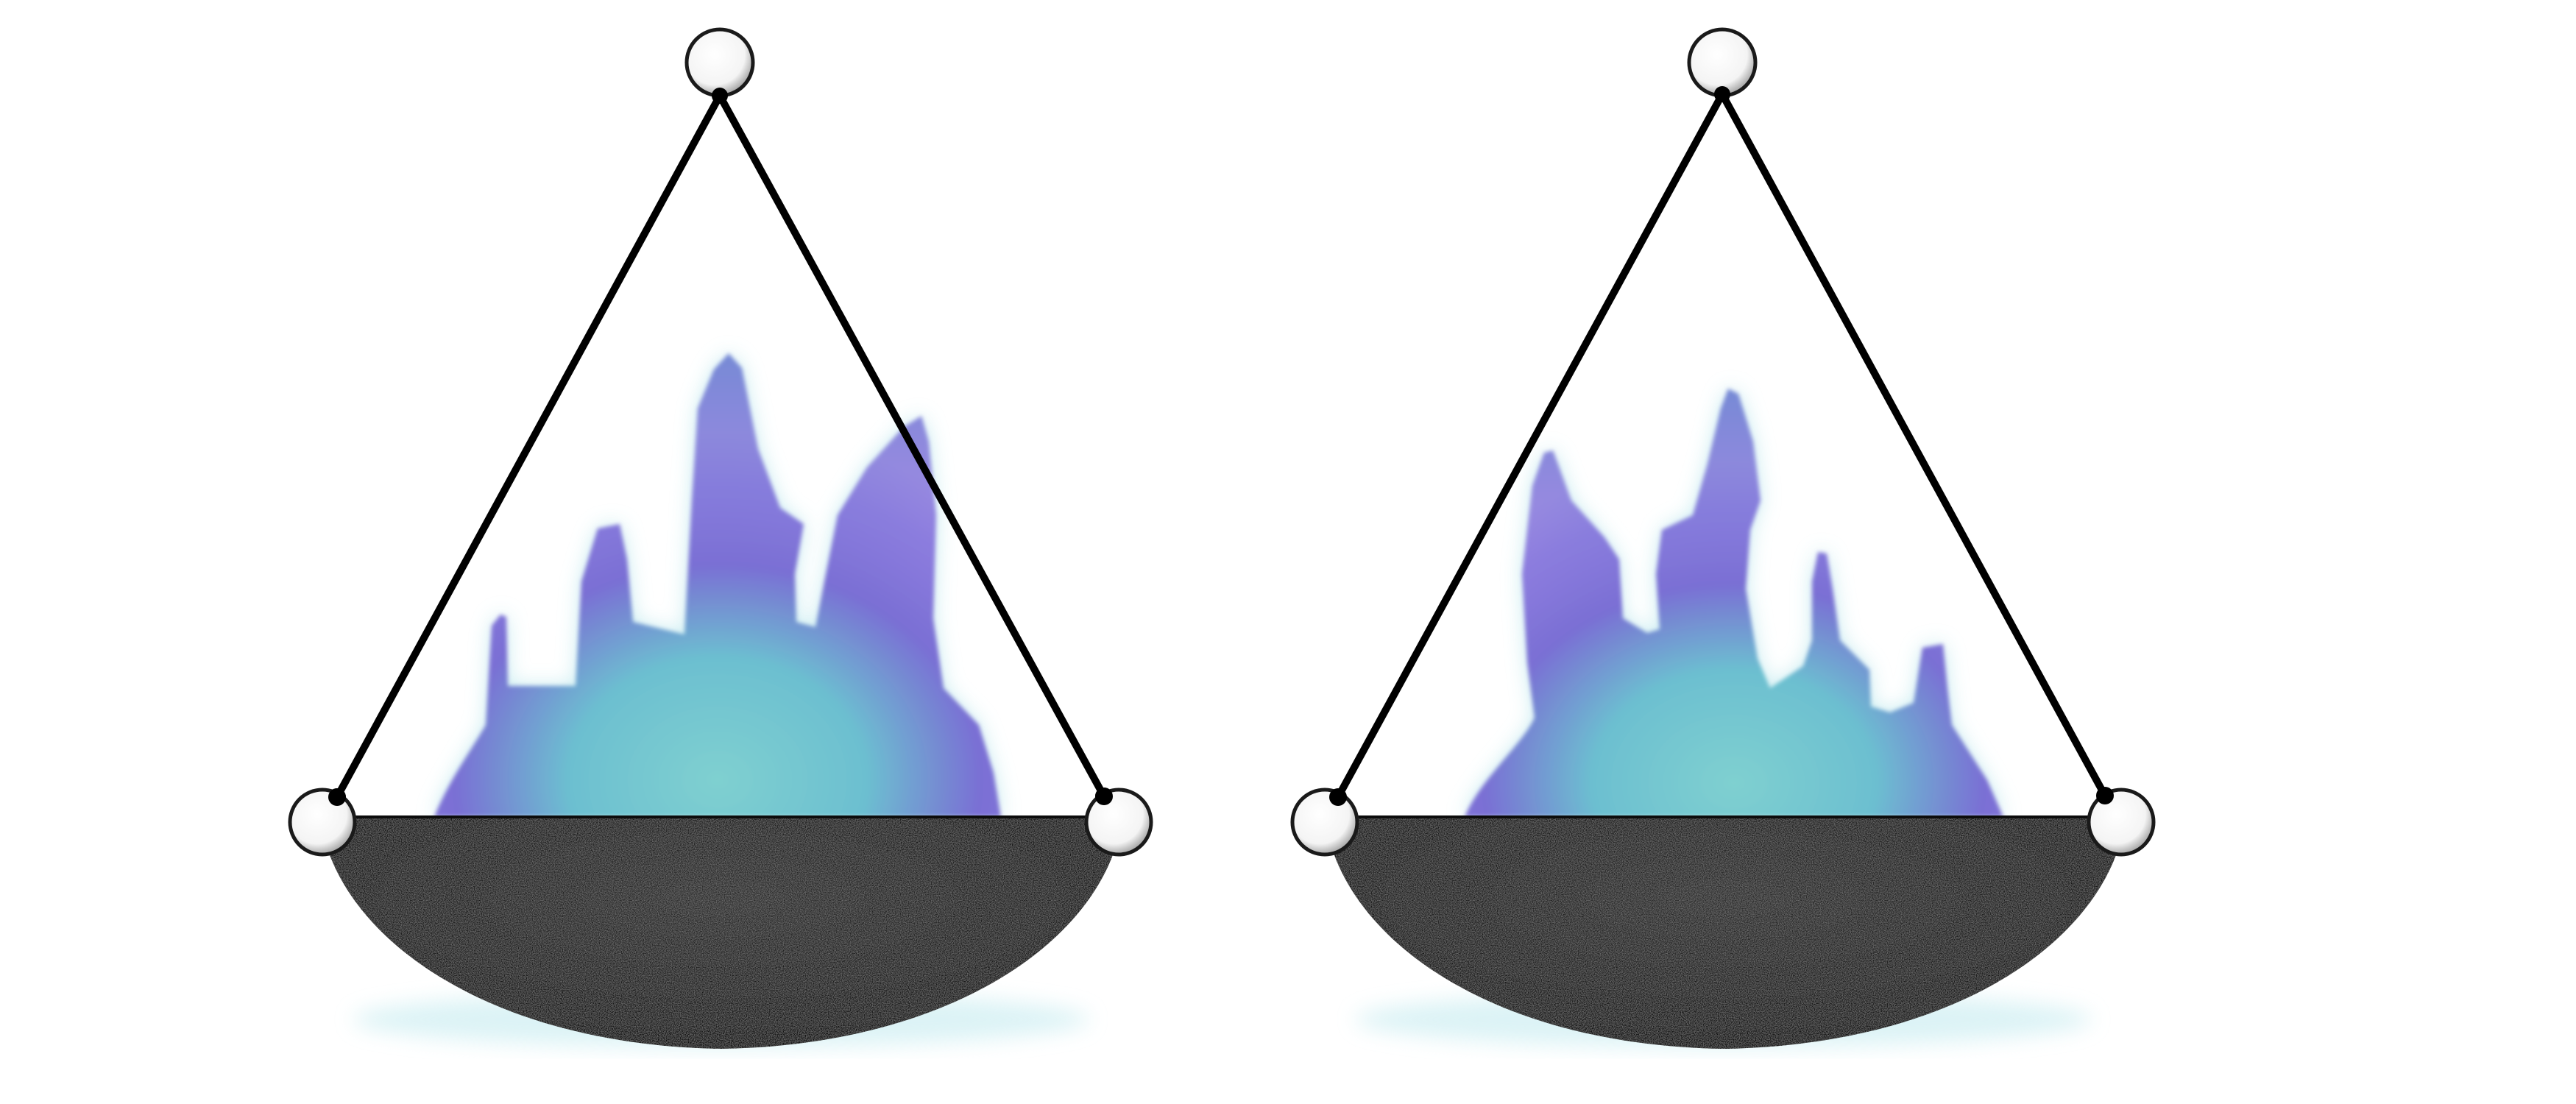 This screenshot has width=2576, height=1104. What do you see at coordinates (1734, 603) in the screenshot?
I see `flame-right` at bounding box center [1734, 603].